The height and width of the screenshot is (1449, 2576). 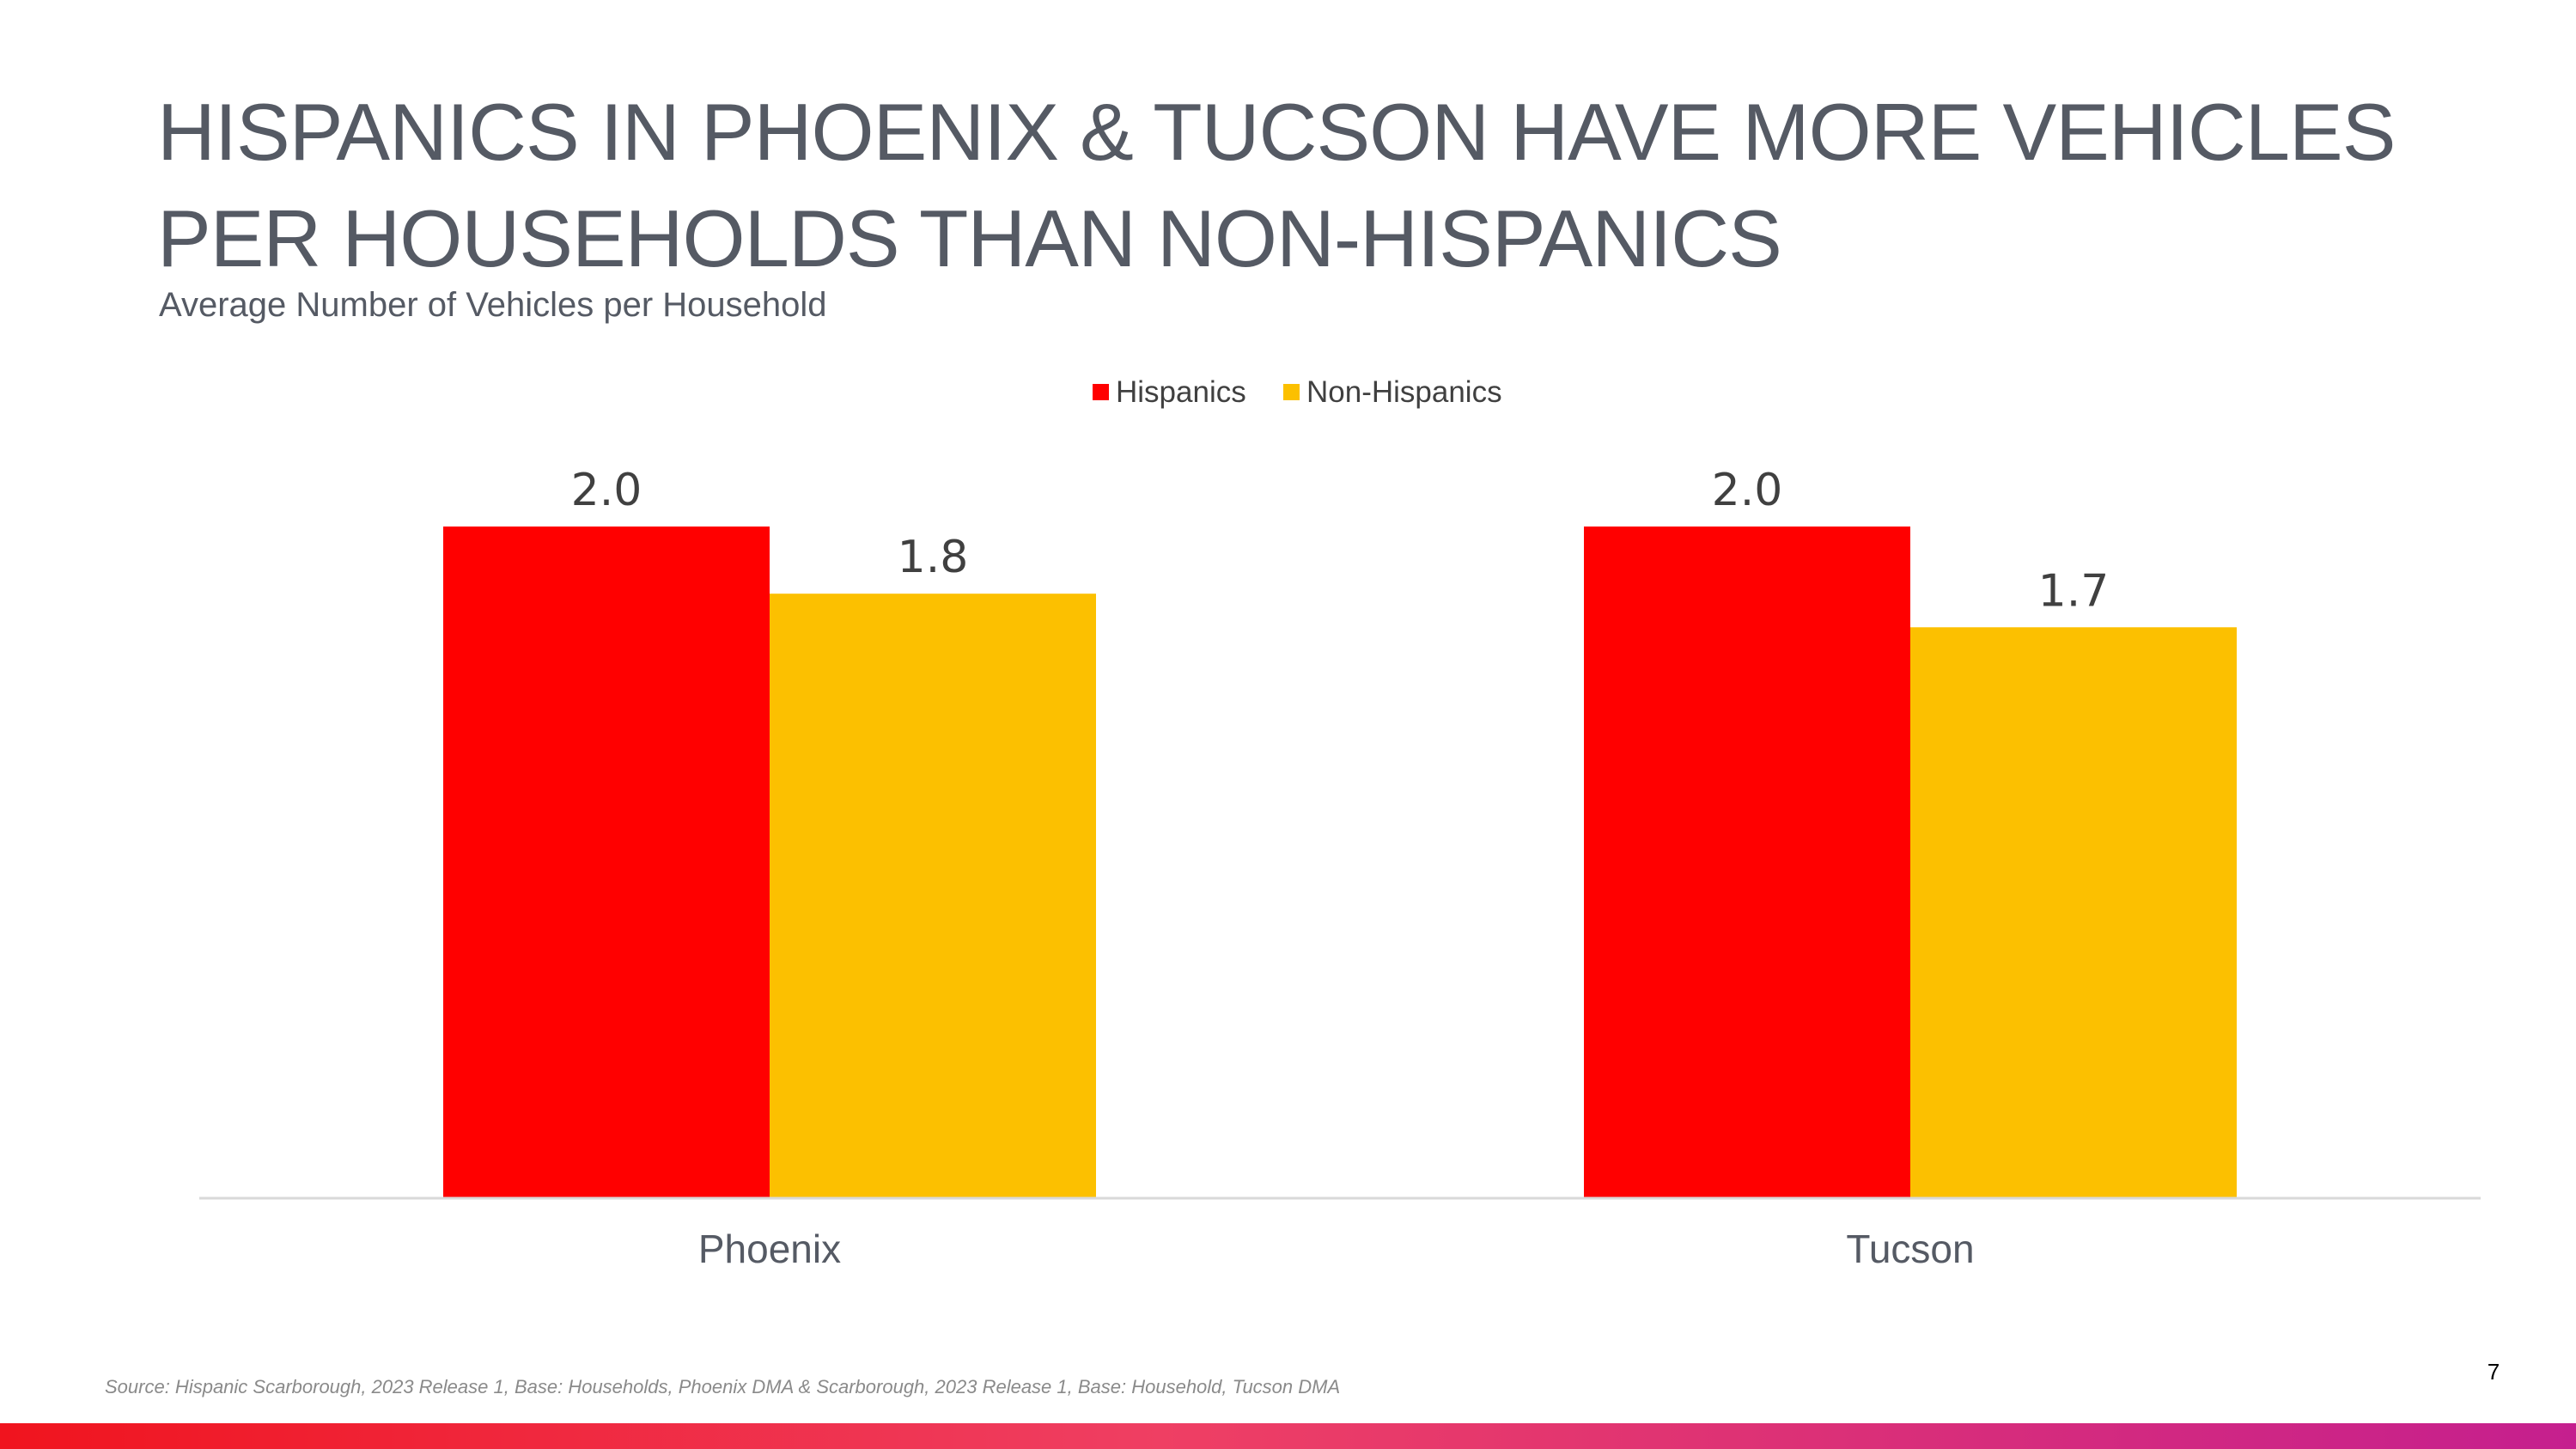 What do you see at coordinates (2073, 912) in the screenshot?
I see `bar-tucson-non-hispanics` at bounding box center [2073, 912].